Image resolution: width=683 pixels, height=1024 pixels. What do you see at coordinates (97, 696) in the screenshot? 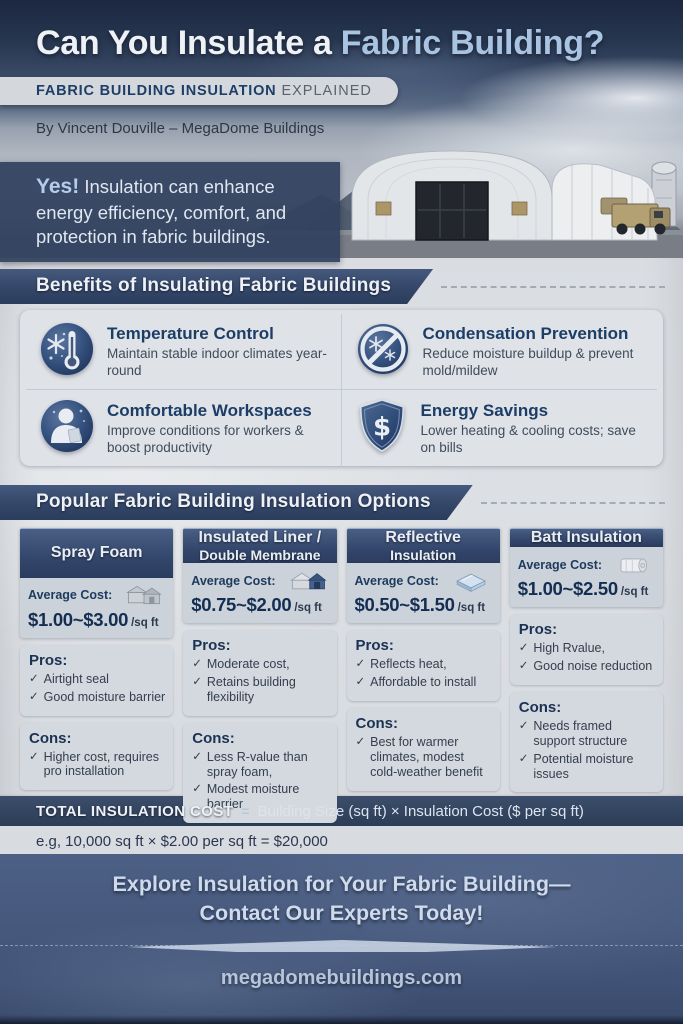
I see `pro-item: ✓ Good moisture barrier` at bounding box center [97, 696].